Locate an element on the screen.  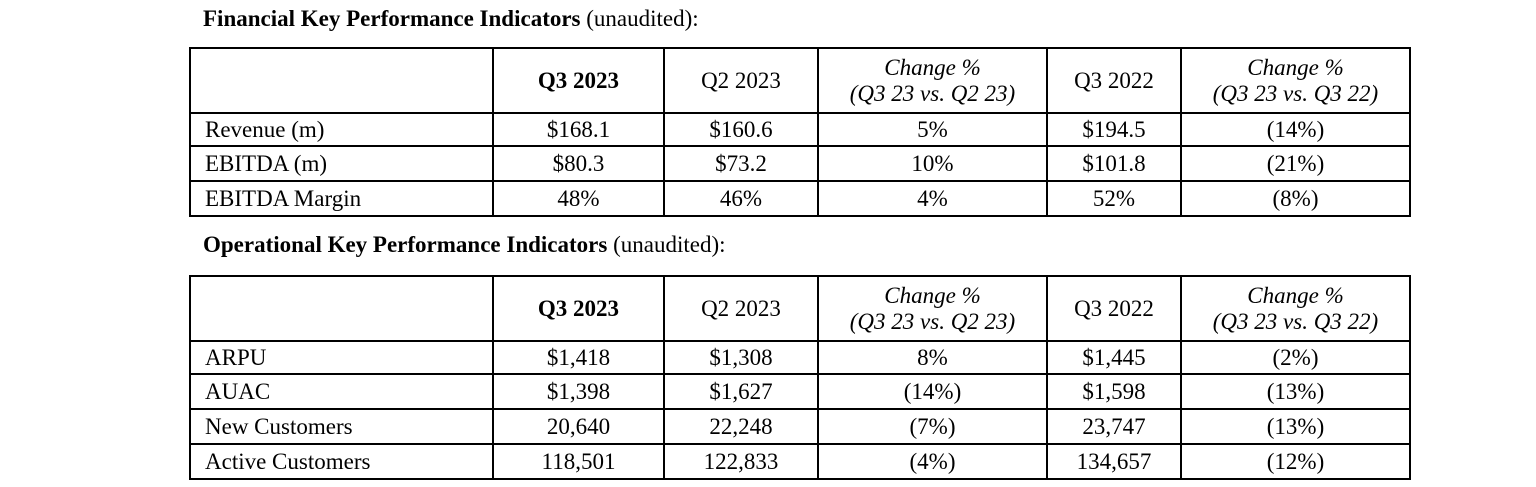
table-row: EBITDA Margin 48% 46% 4% 52% (8%) is located at coordinates (800, 198).